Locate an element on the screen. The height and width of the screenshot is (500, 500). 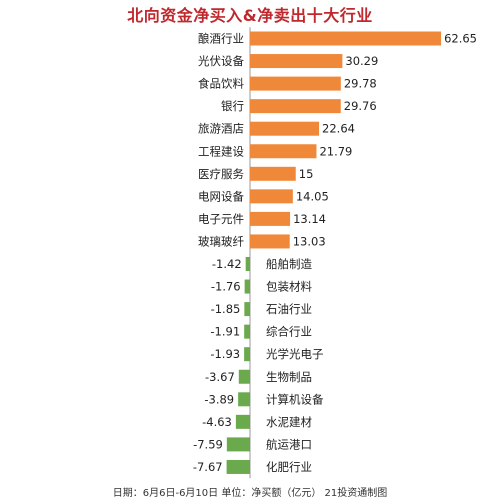
category-label-5: 工程建设 is located at coordinates (221, 151).